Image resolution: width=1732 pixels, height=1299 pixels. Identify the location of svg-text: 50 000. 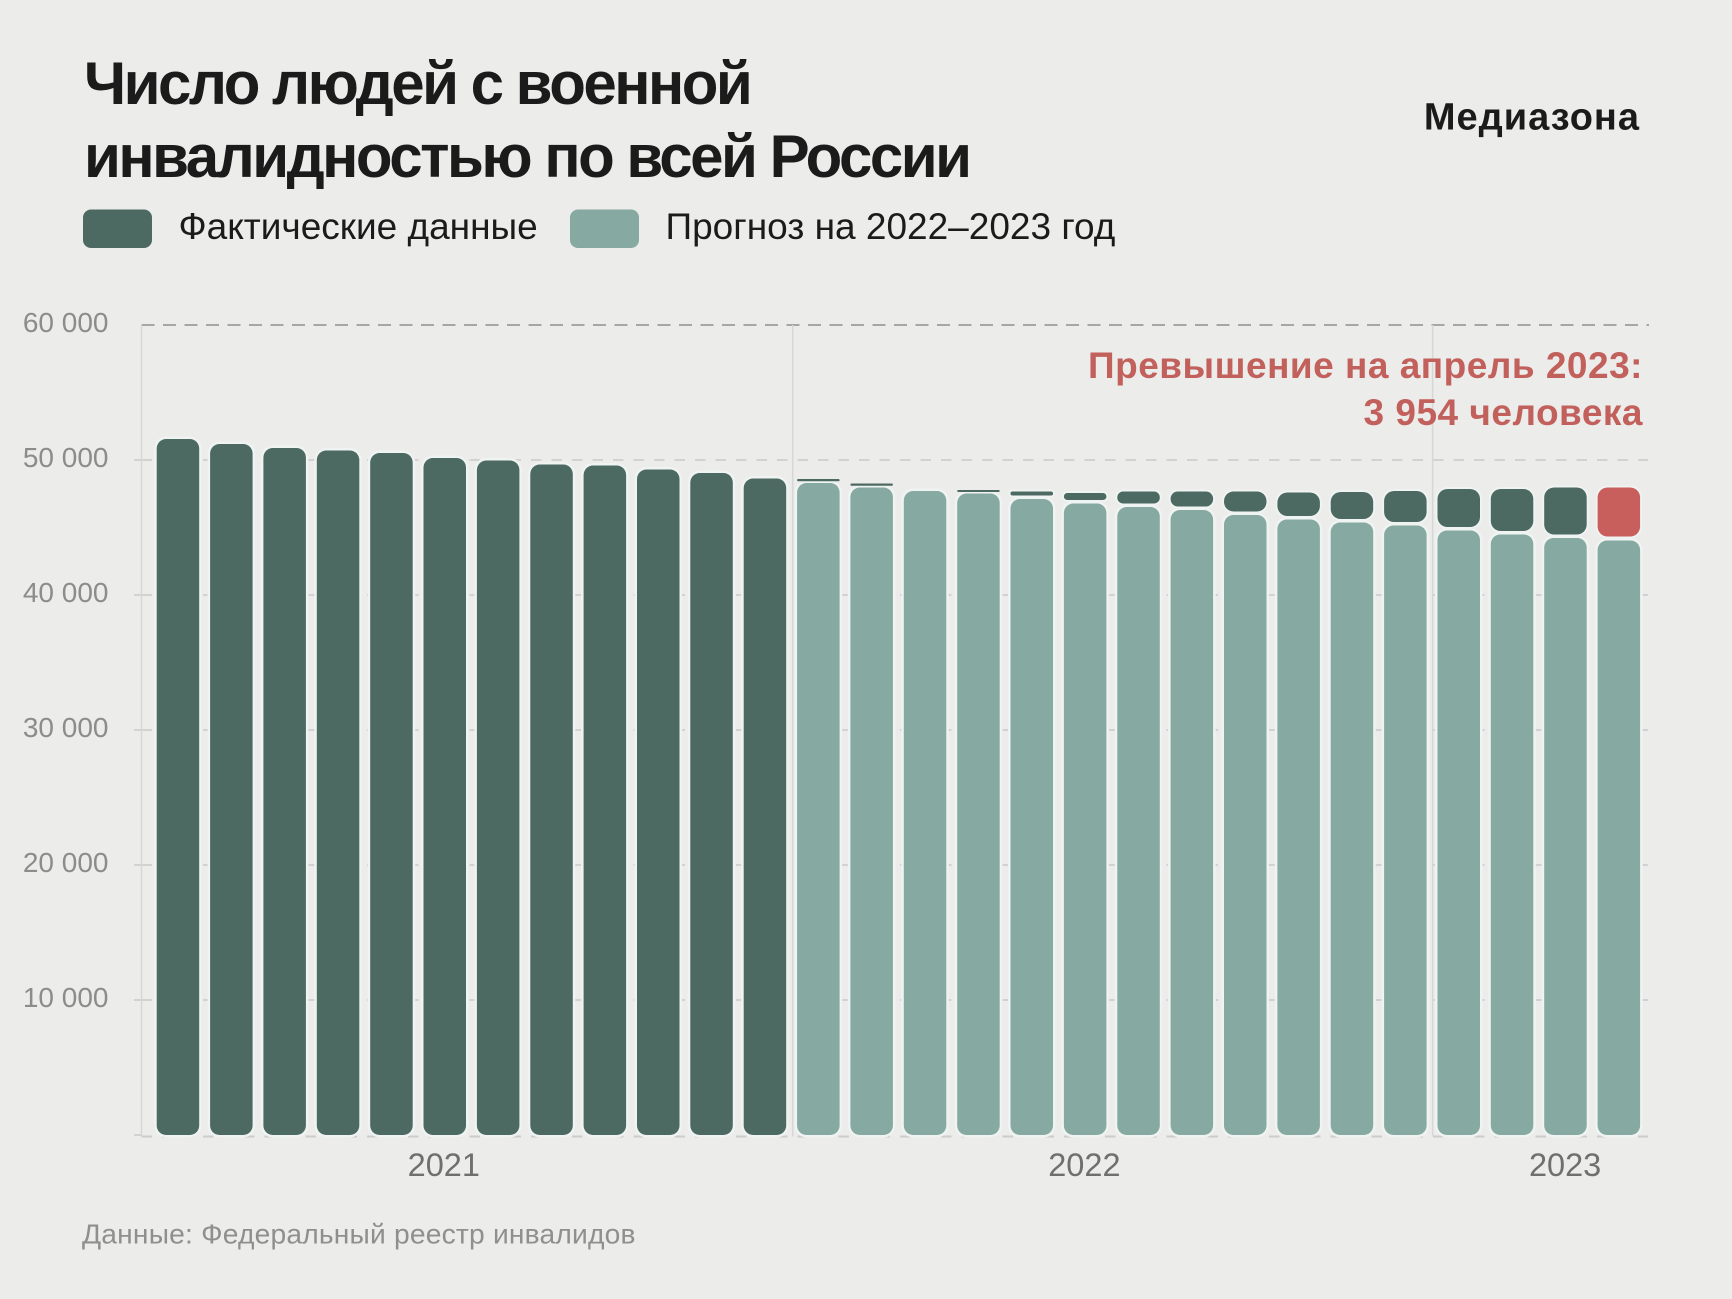
(66, 457).